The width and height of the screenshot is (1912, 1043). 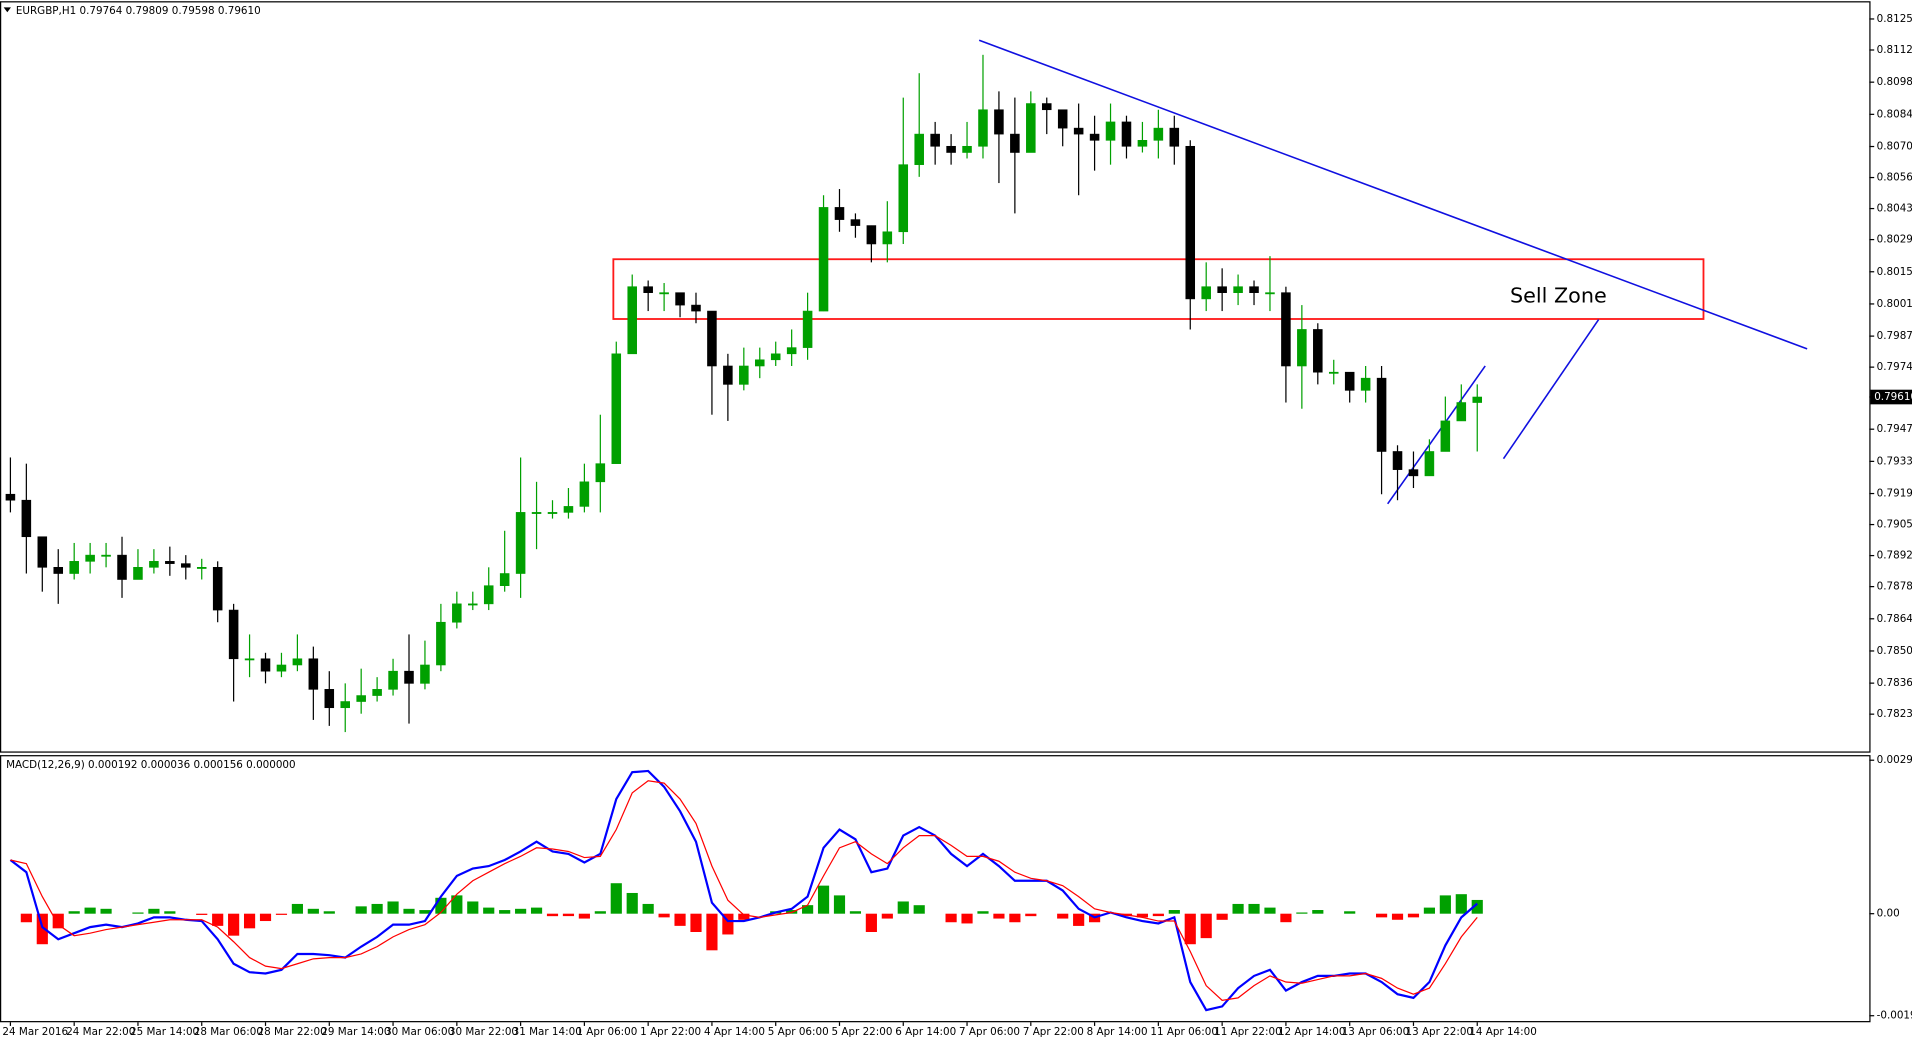 What do you see at coordinates (1558, 295) in the screenshot?
I see `annotation: Sell Zone` at bounding box center [1558, 295].